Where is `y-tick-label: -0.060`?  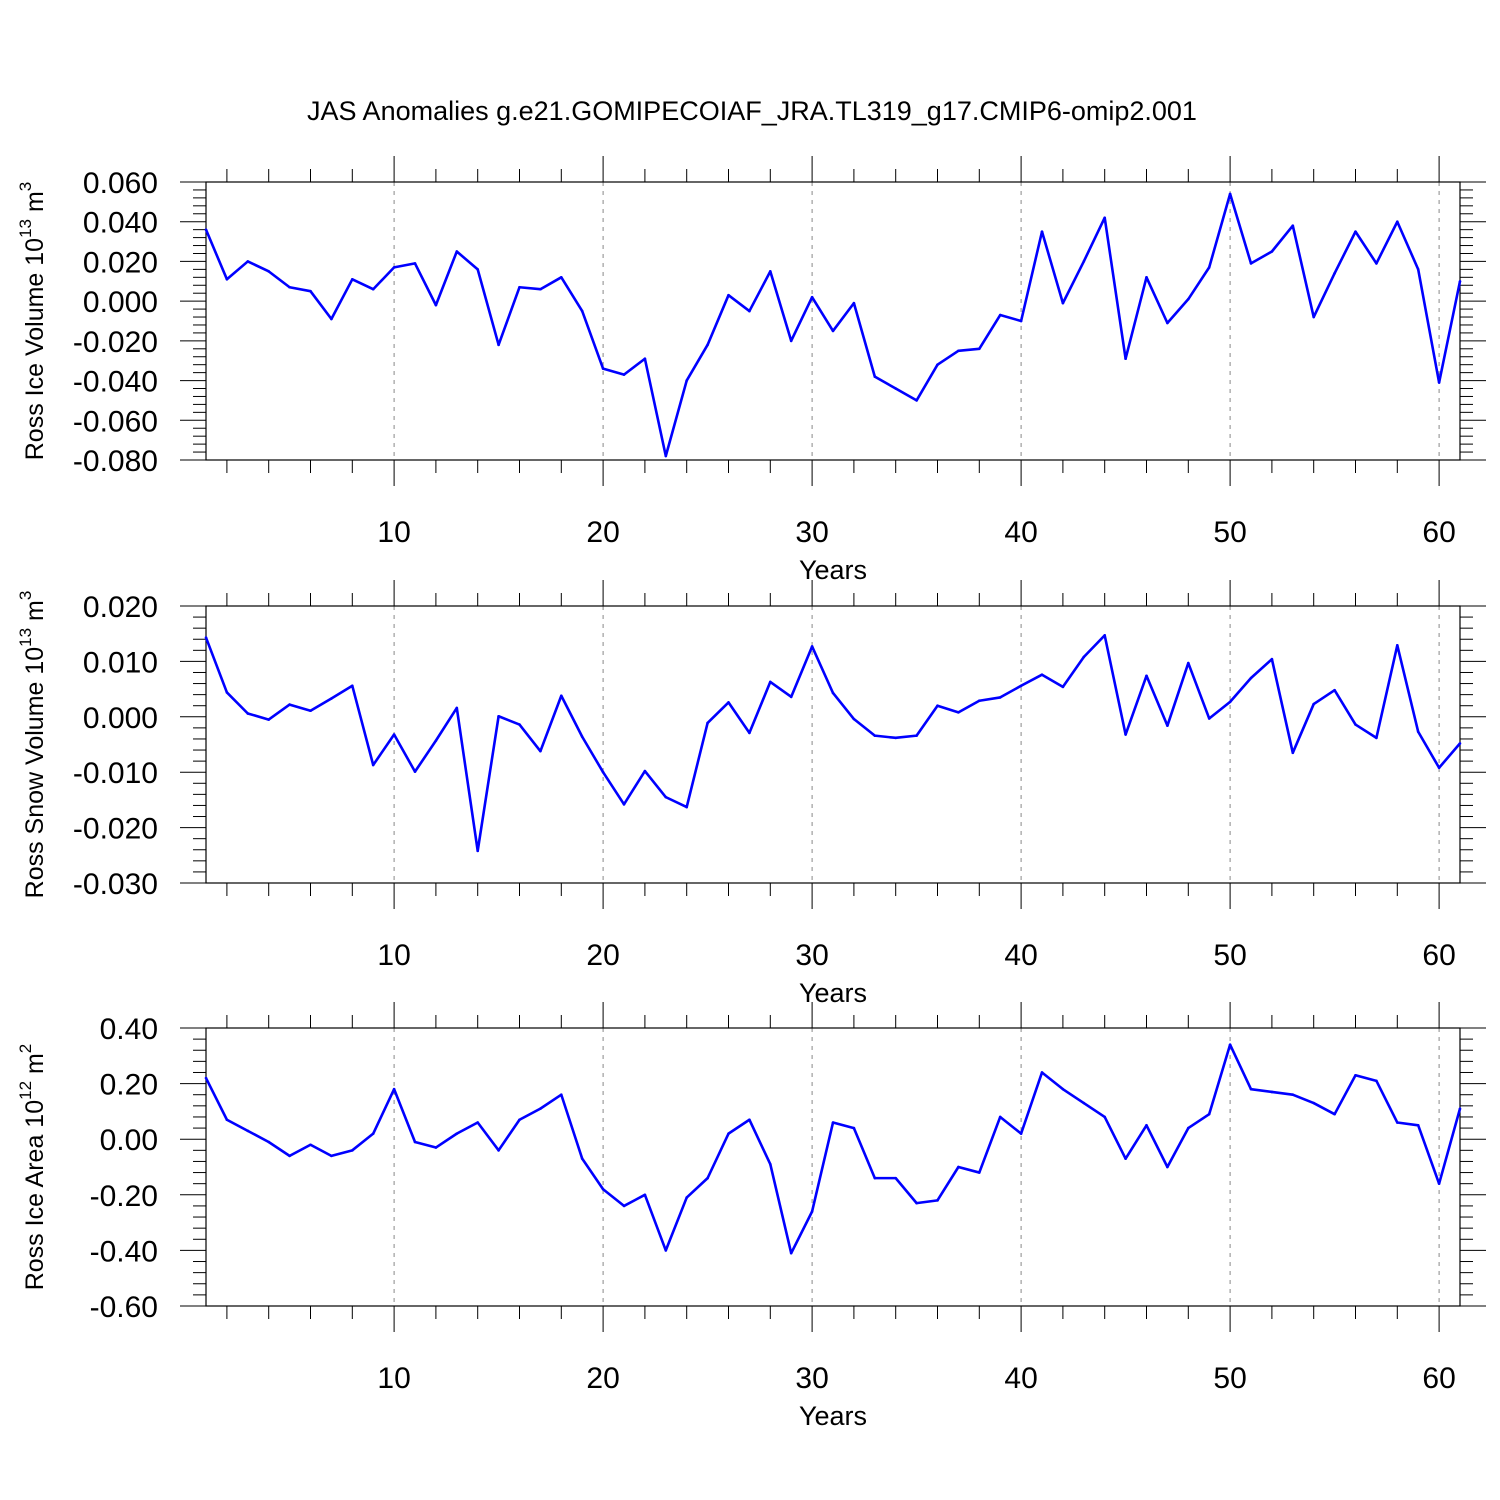
y-tick-label: -0.060 is located at coordinates (115, 421).